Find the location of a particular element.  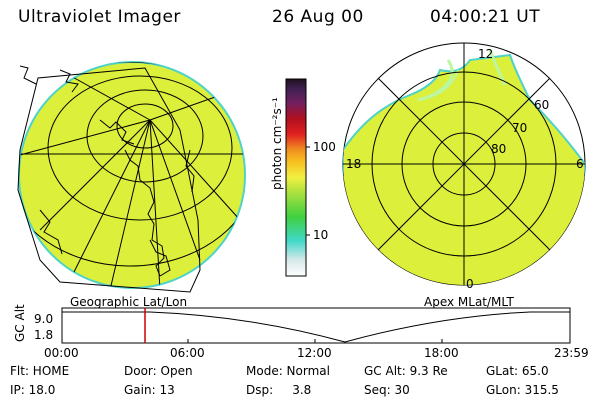

orbit-altitude-timeline is located at coordinates (316, 325).